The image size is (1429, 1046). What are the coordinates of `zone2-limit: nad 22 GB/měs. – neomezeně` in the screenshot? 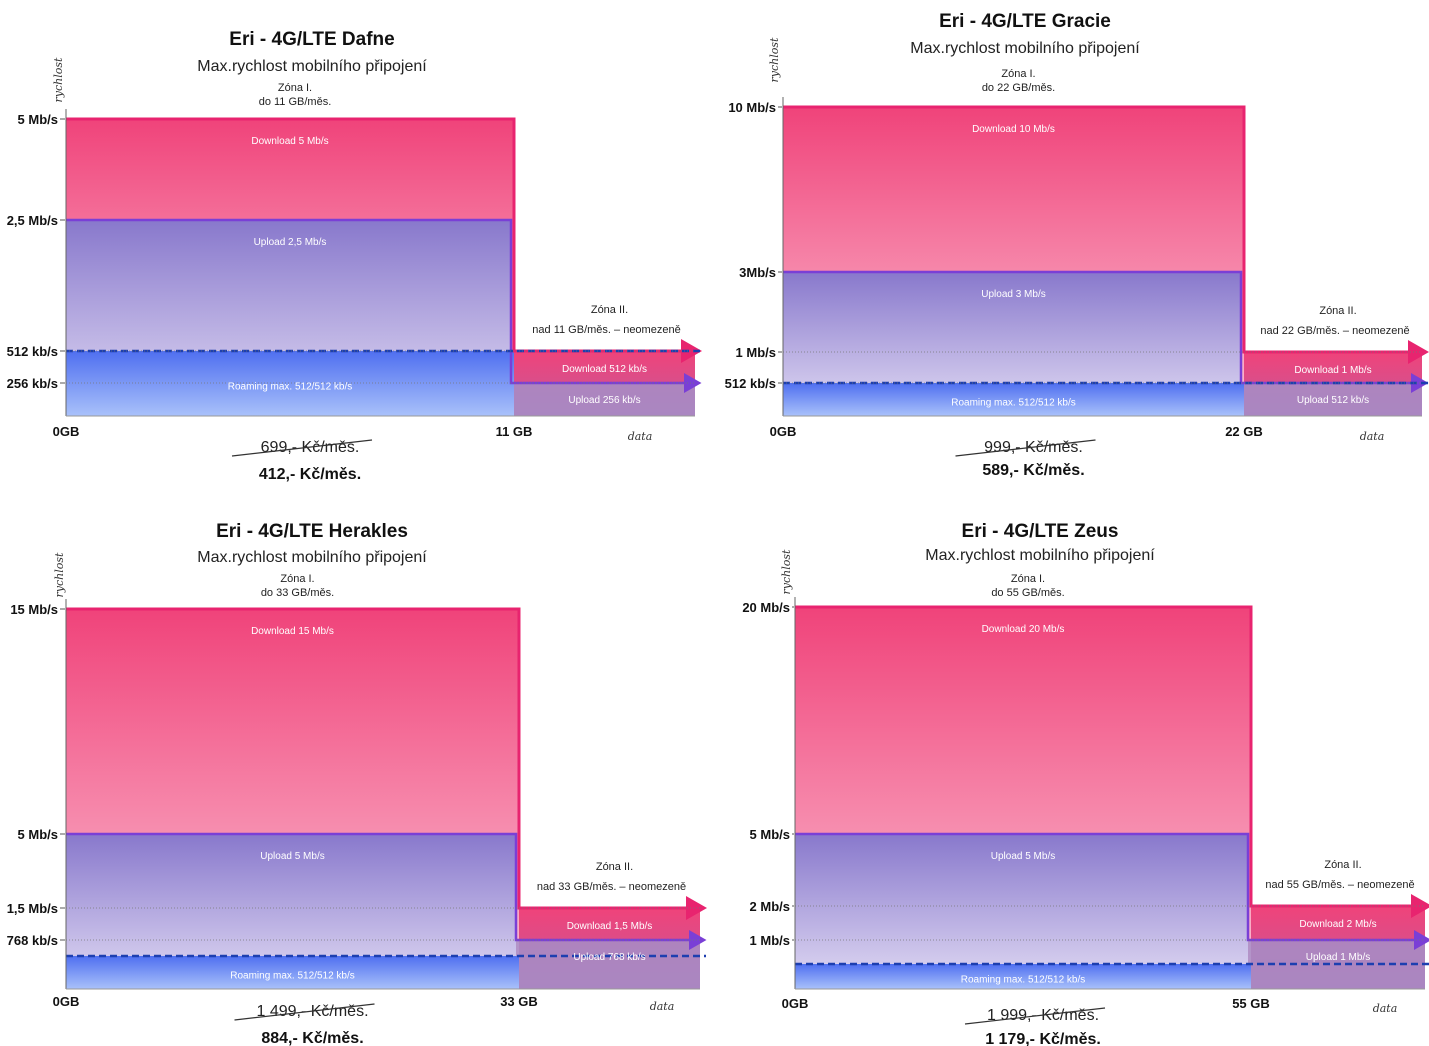 It's located at (1334, 331).